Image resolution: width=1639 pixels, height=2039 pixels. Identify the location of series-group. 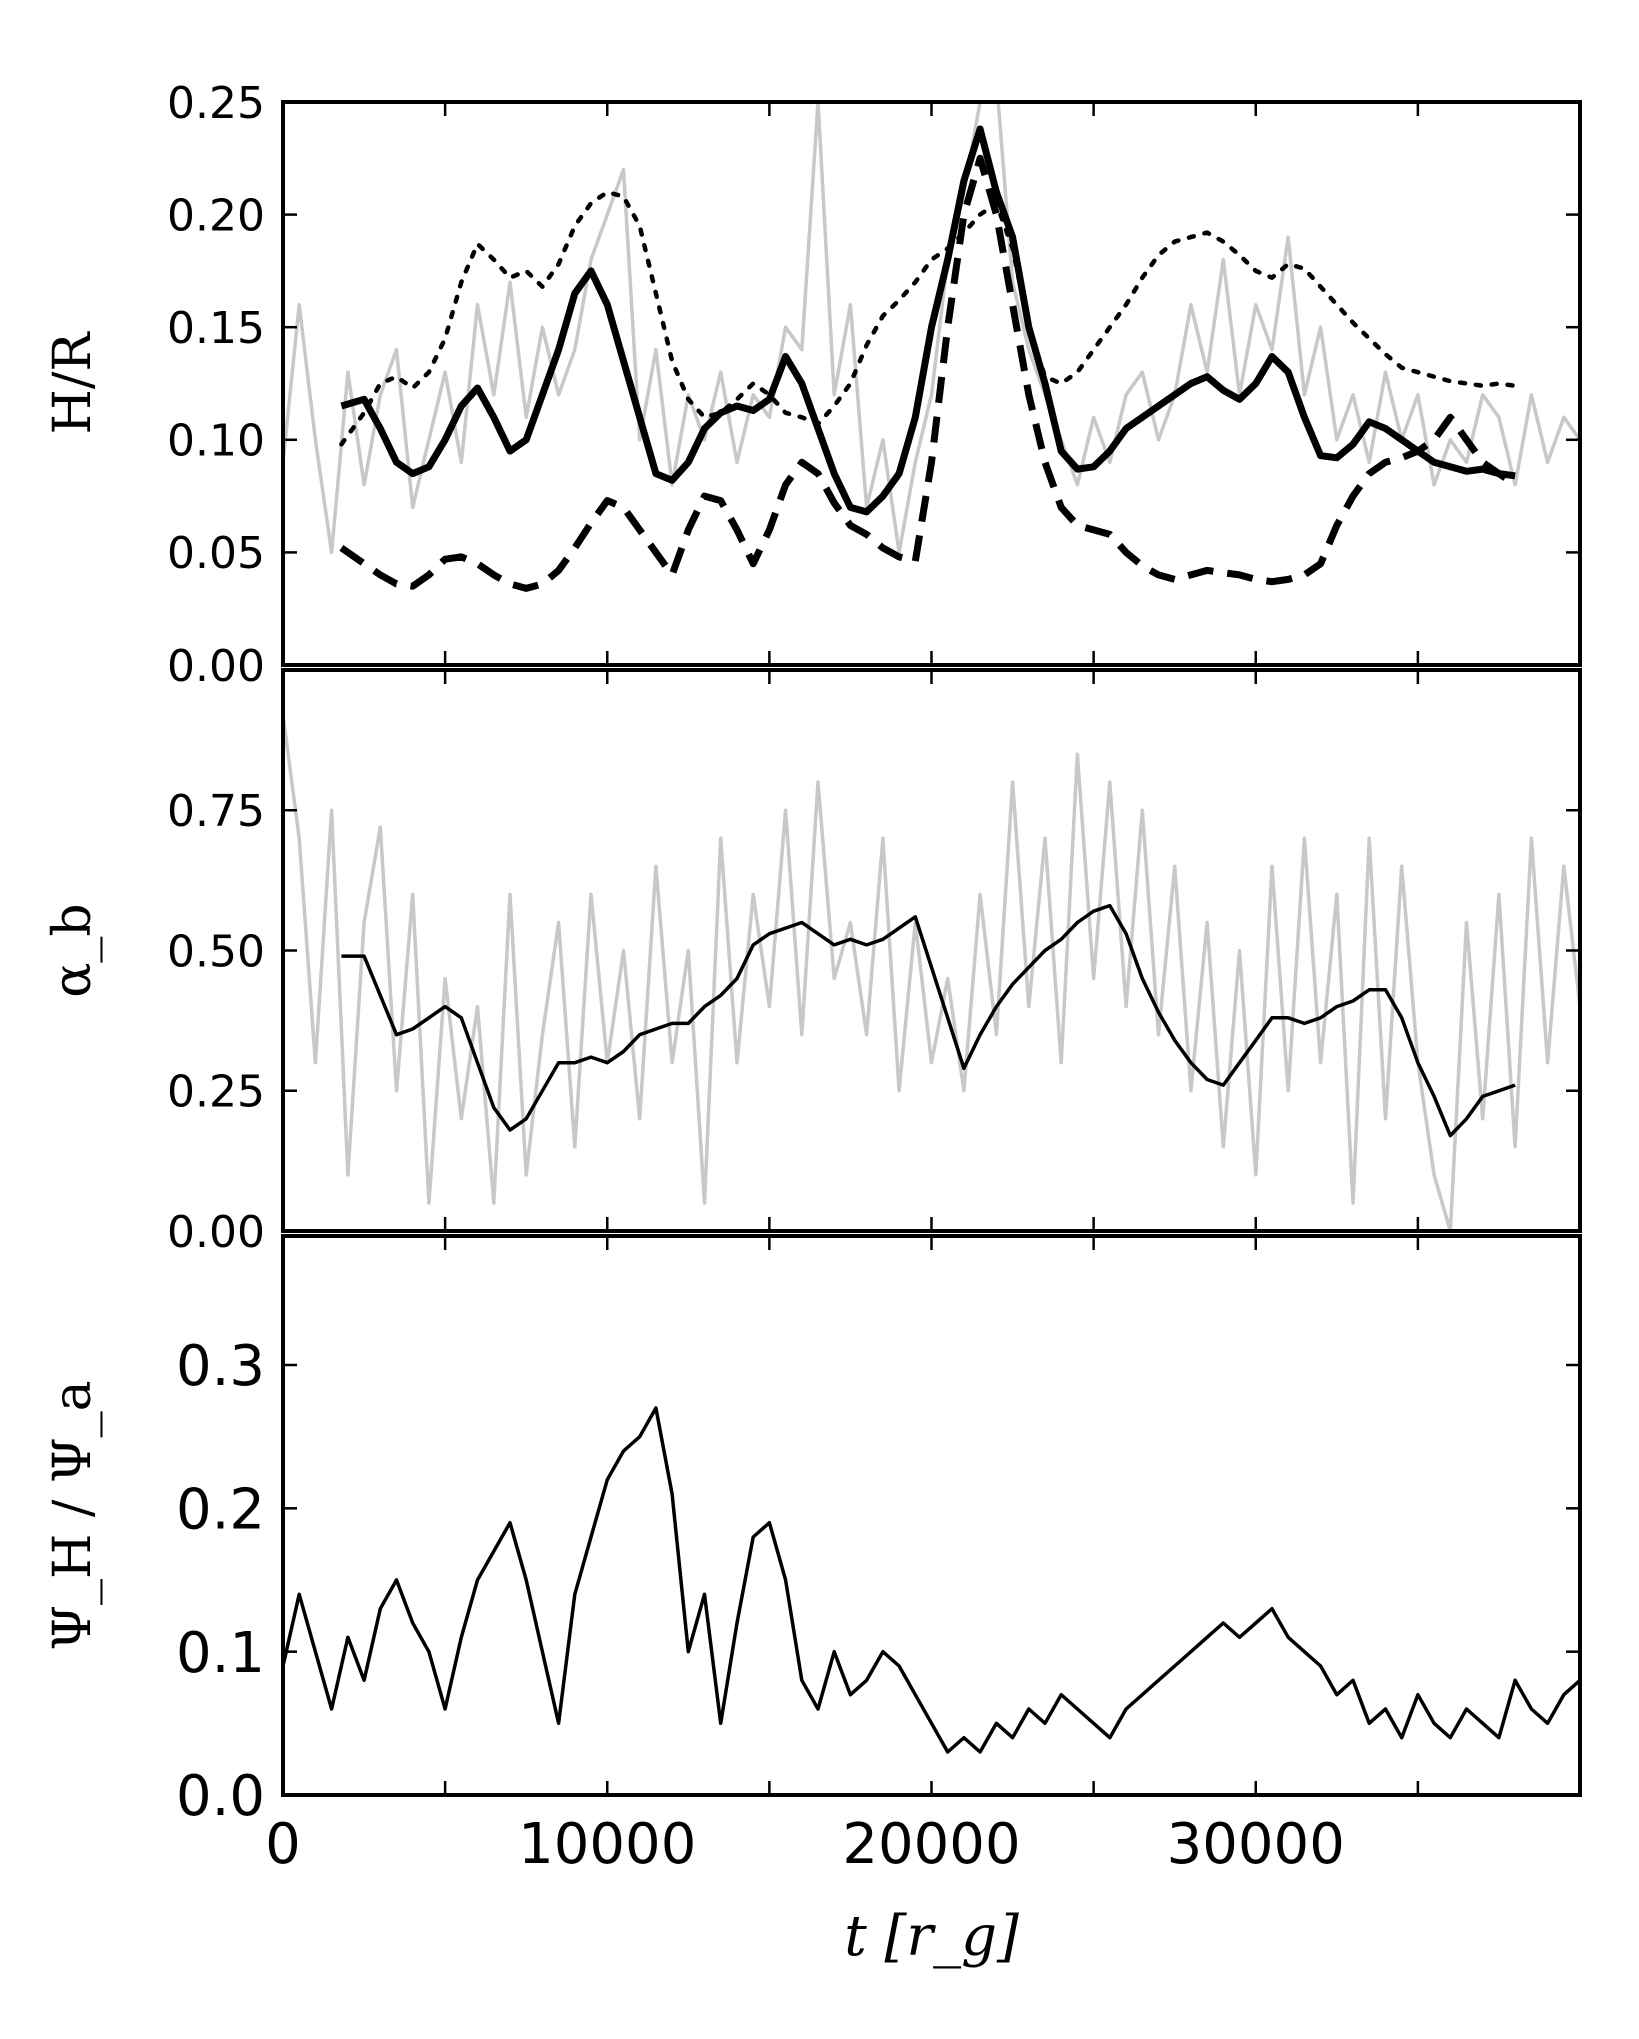
(931, 1580).